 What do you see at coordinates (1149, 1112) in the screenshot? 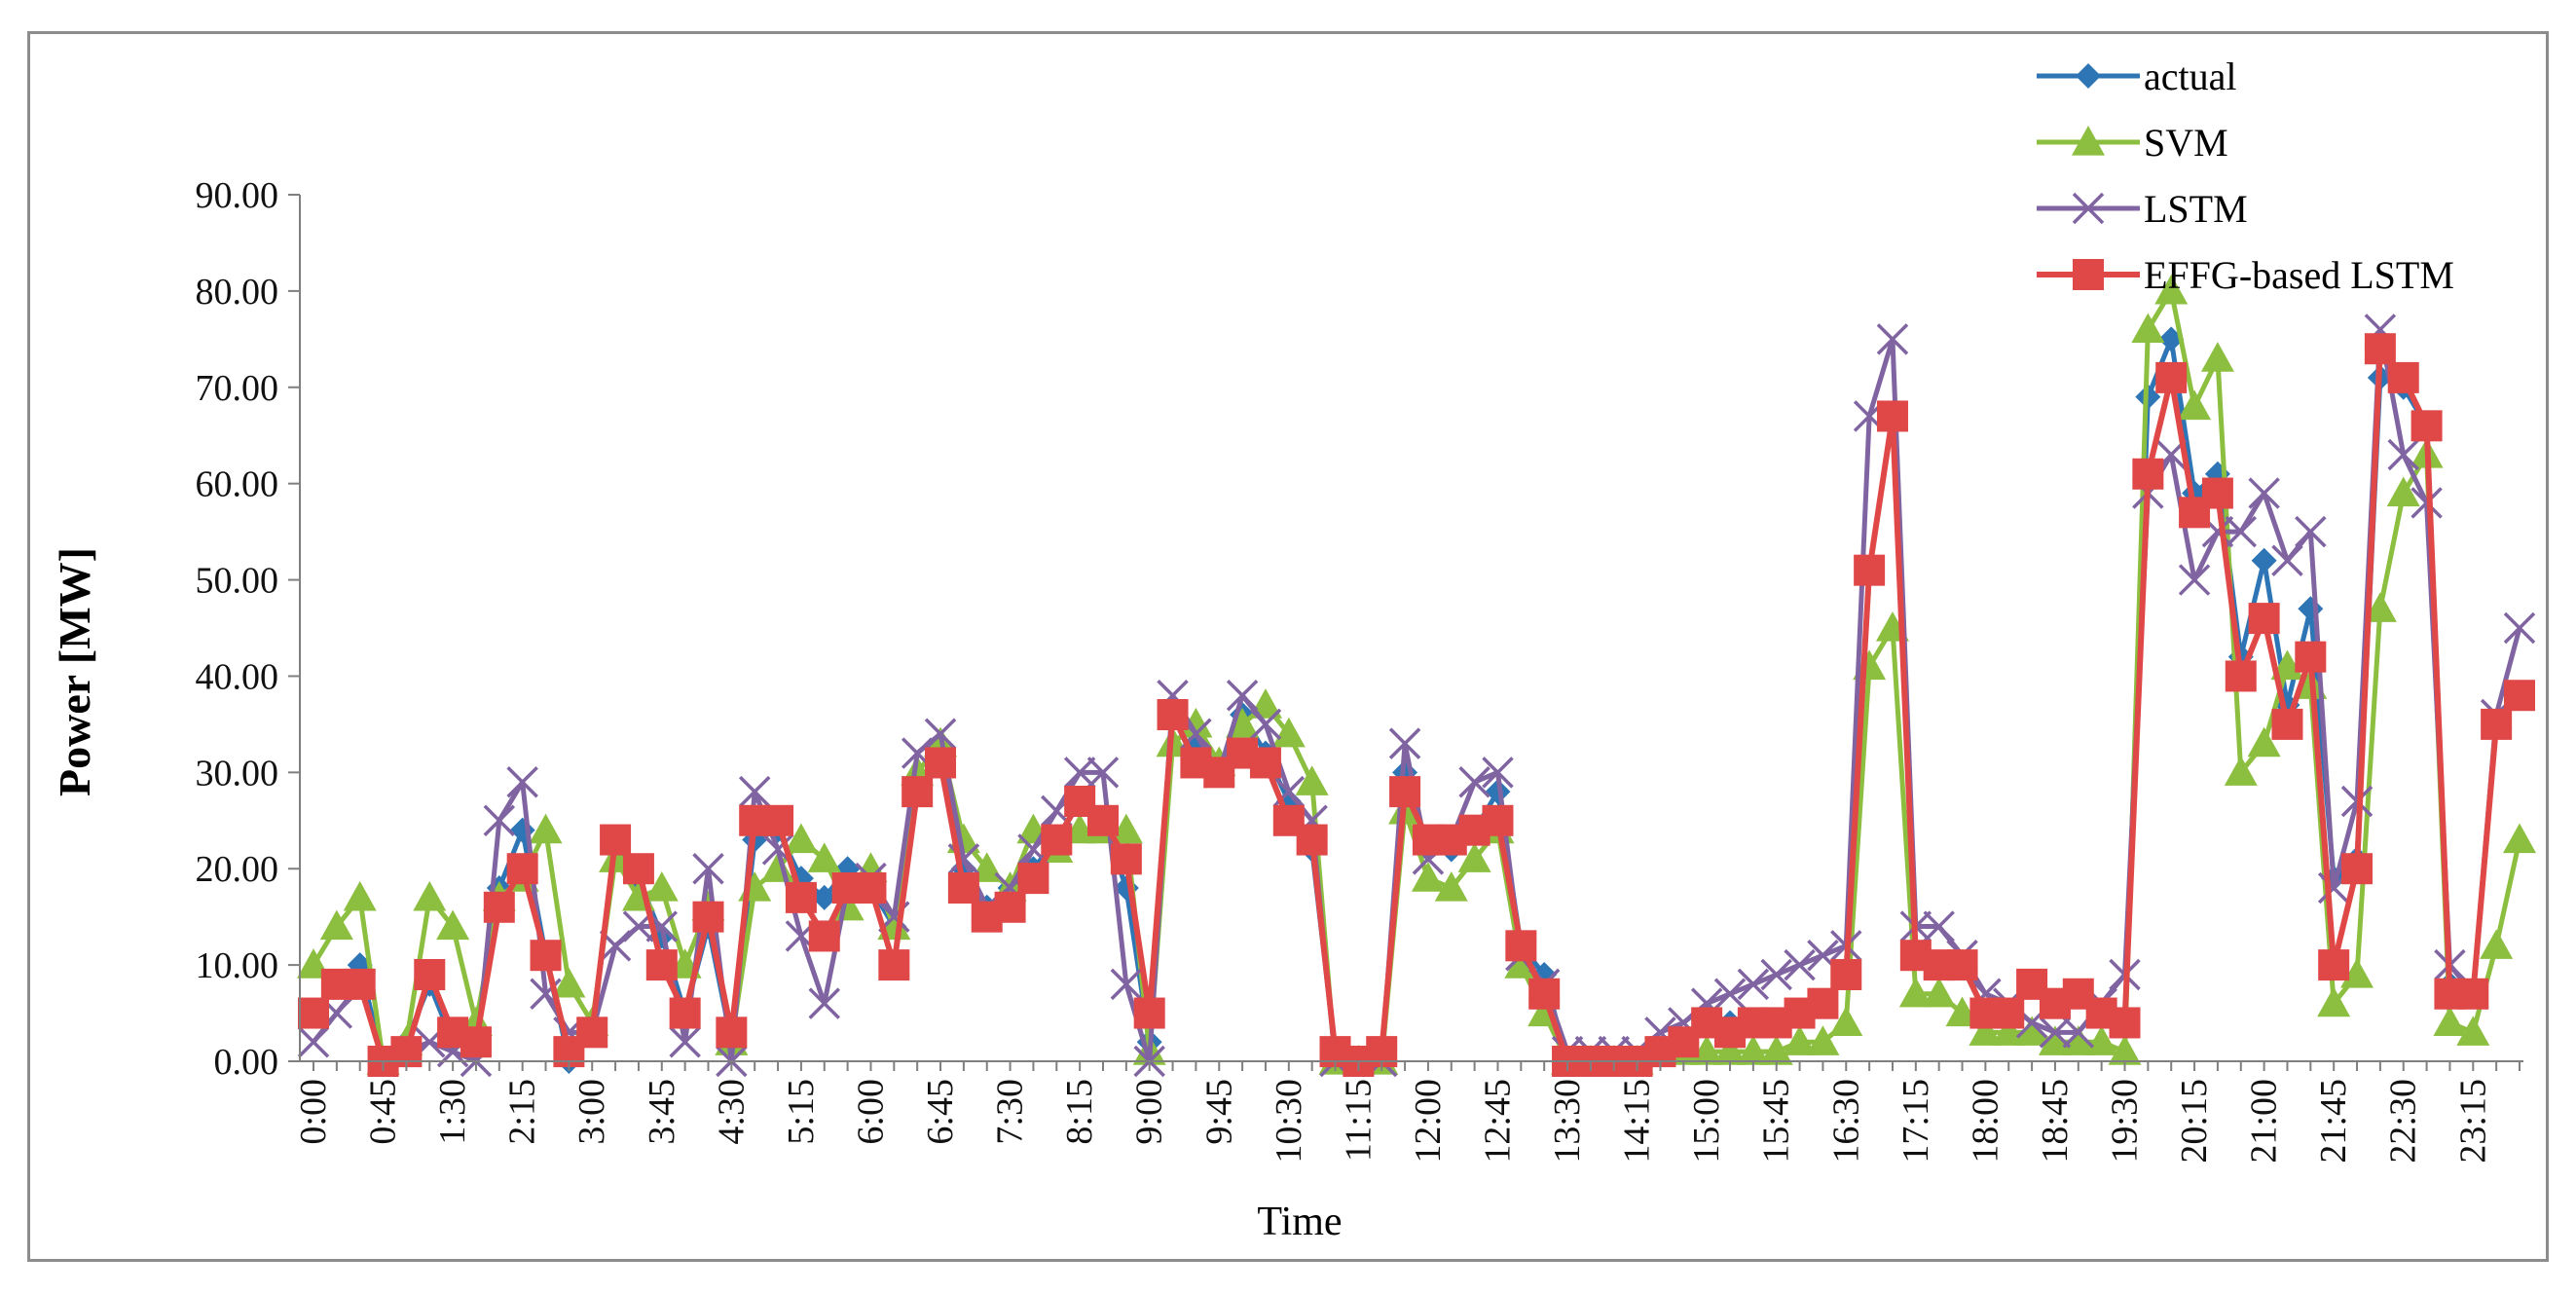
I see `x-tick-label: 9:00` at bounding box center [1149, 1112].